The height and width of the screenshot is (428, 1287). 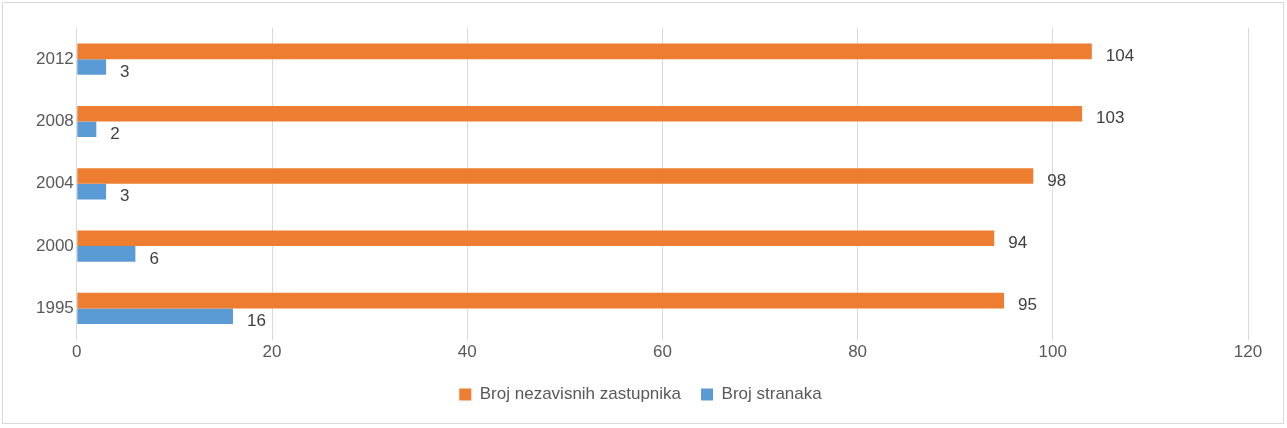 I want to click on x-tick-label: 120, so click(x=1248, y=352).